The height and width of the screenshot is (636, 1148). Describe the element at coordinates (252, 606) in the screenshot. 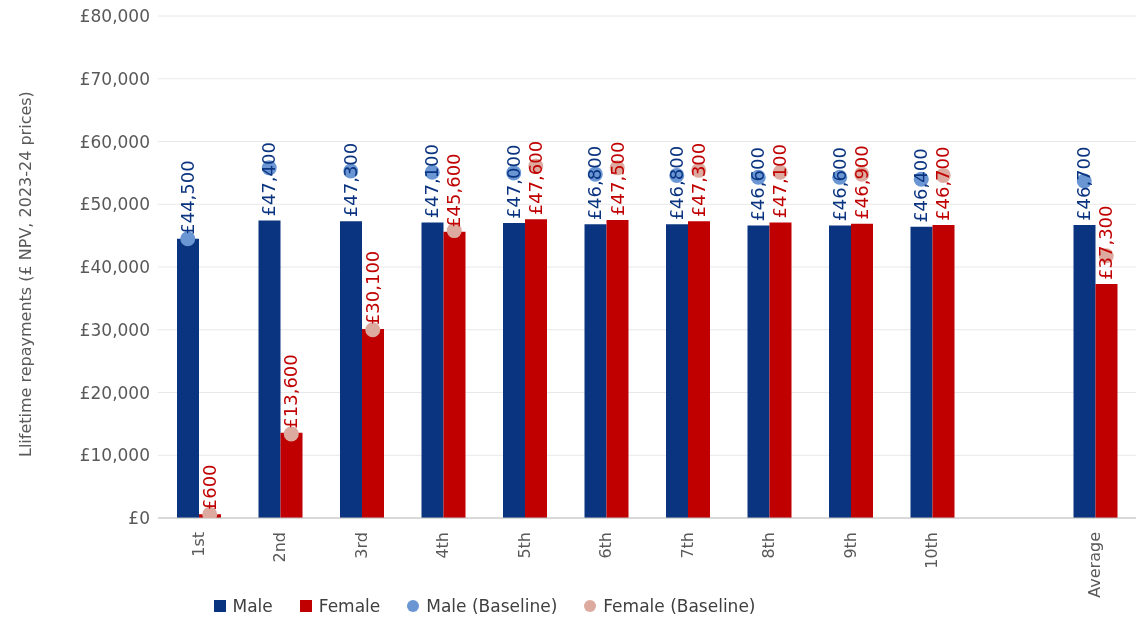

I see `legend-label: Male` at that location.